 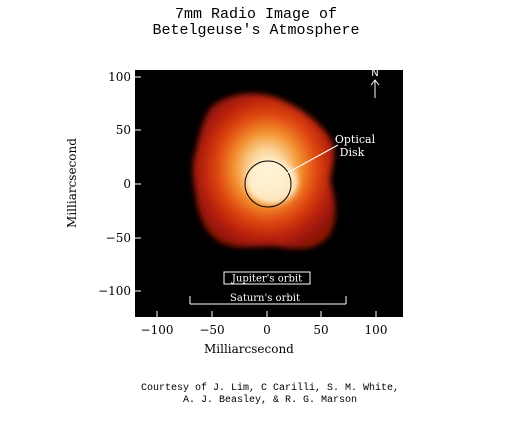 I want to click on optical-disk-circle, so click(x=268, y=184).